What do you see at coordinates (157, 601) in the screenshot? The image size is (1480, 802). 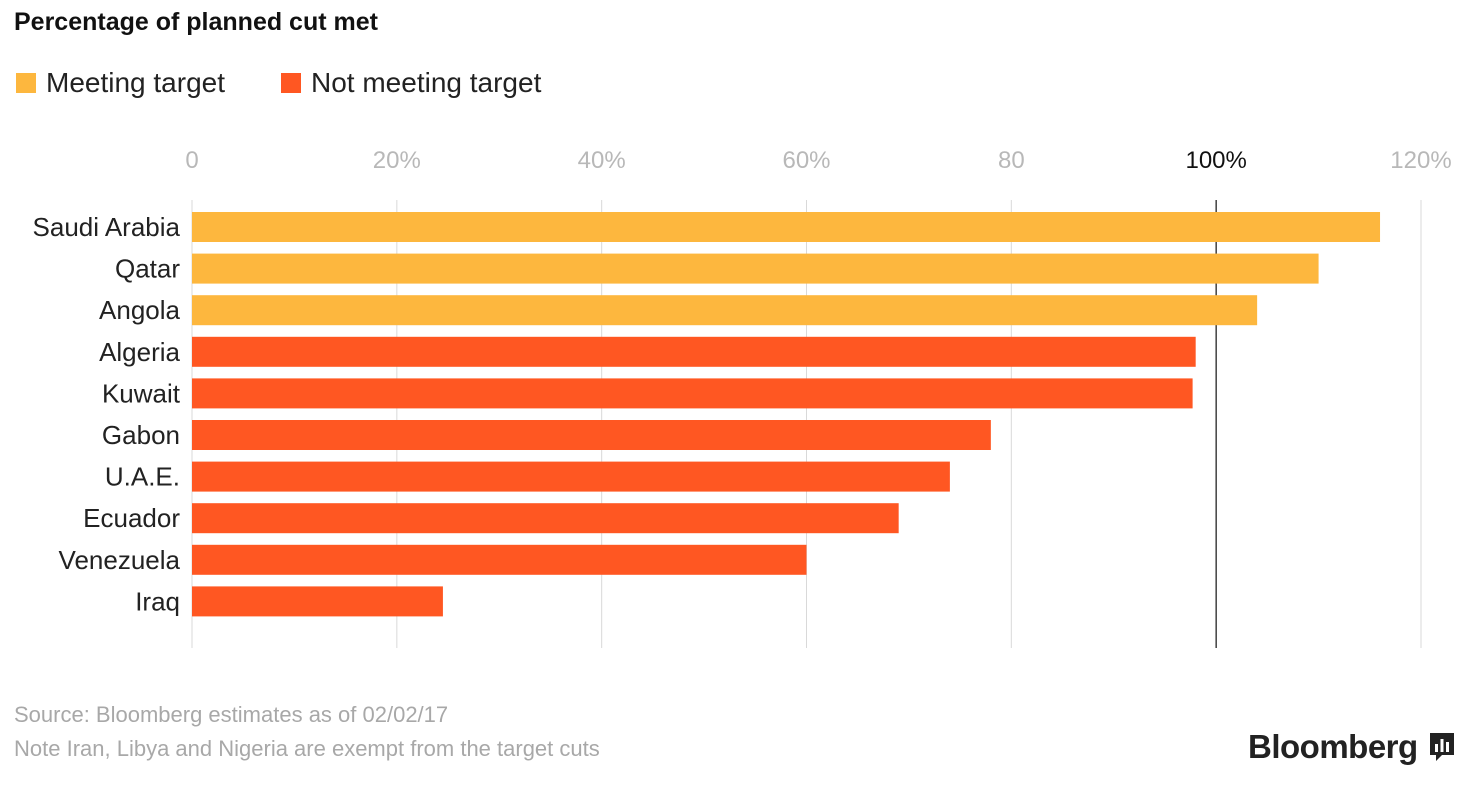 I see `y-category-label: Iraq` at bounding box center [157, 601].